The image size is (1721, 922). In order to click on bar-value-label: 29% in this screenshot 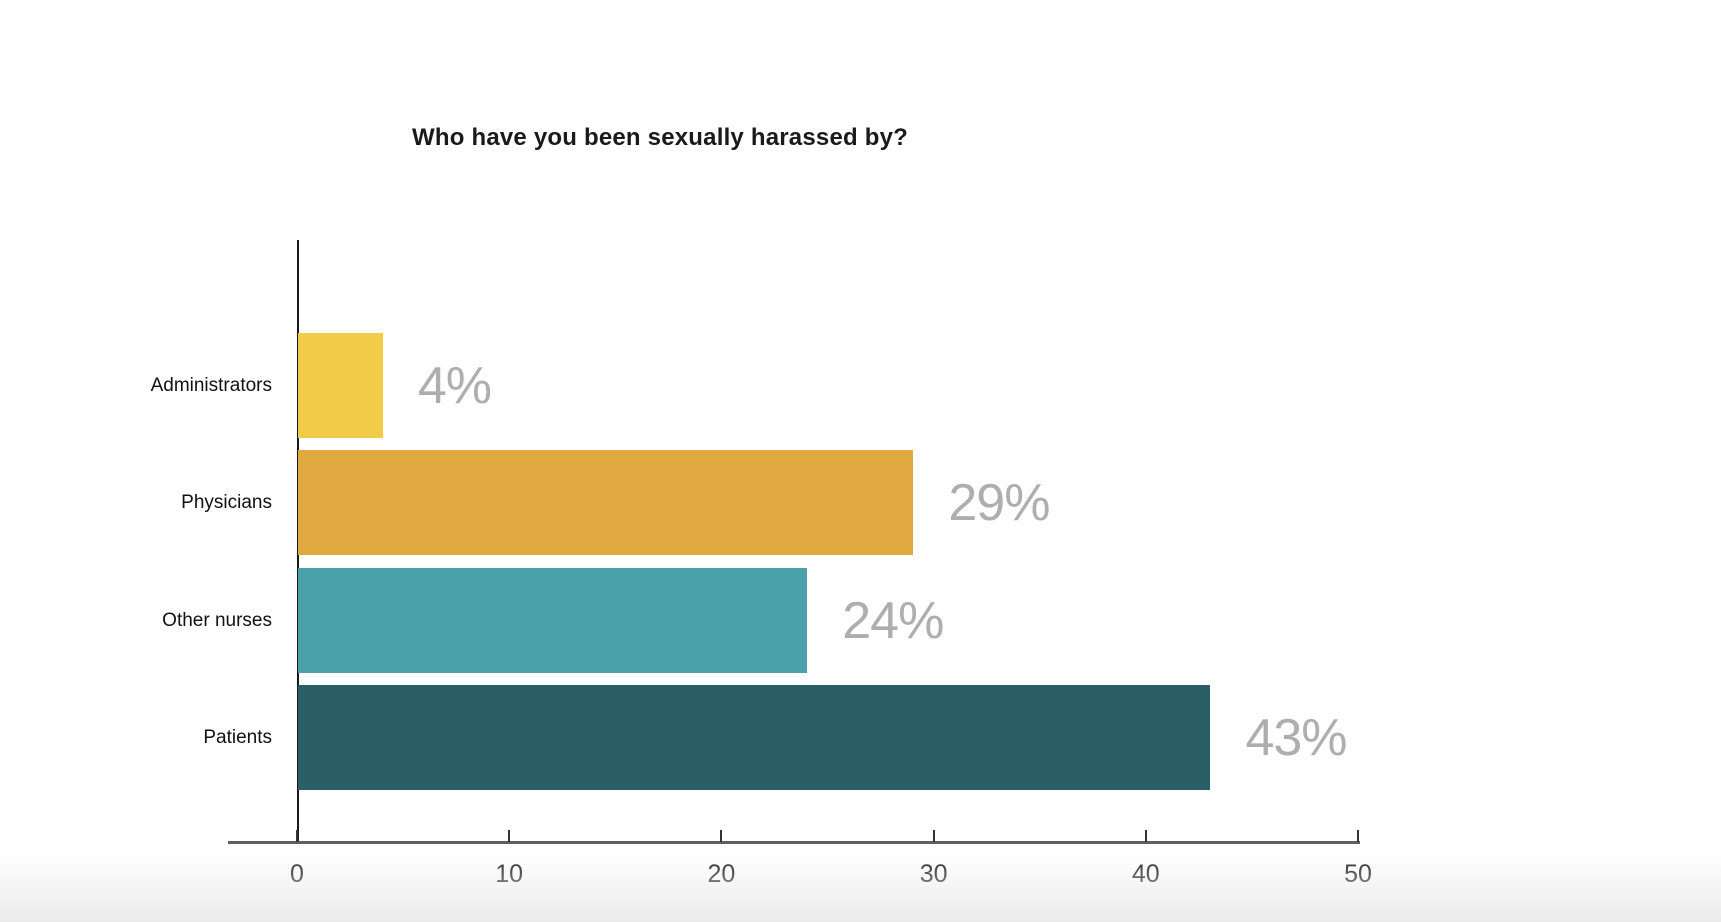, I will do `click(999, 502)`.